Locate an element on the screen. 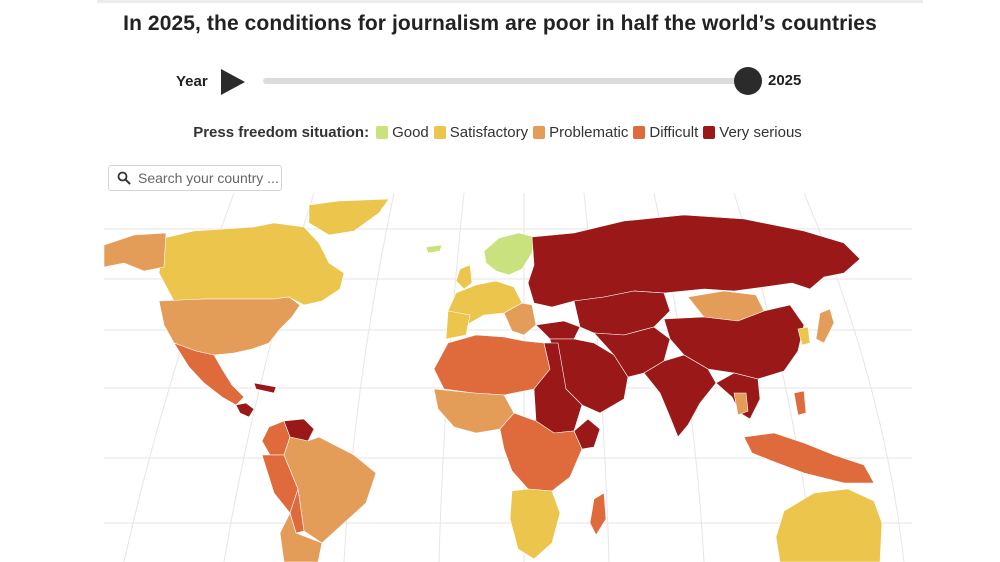 The height and width of the screenshot is (562, 1000). region-alaska is located at coordinates (135, 252).